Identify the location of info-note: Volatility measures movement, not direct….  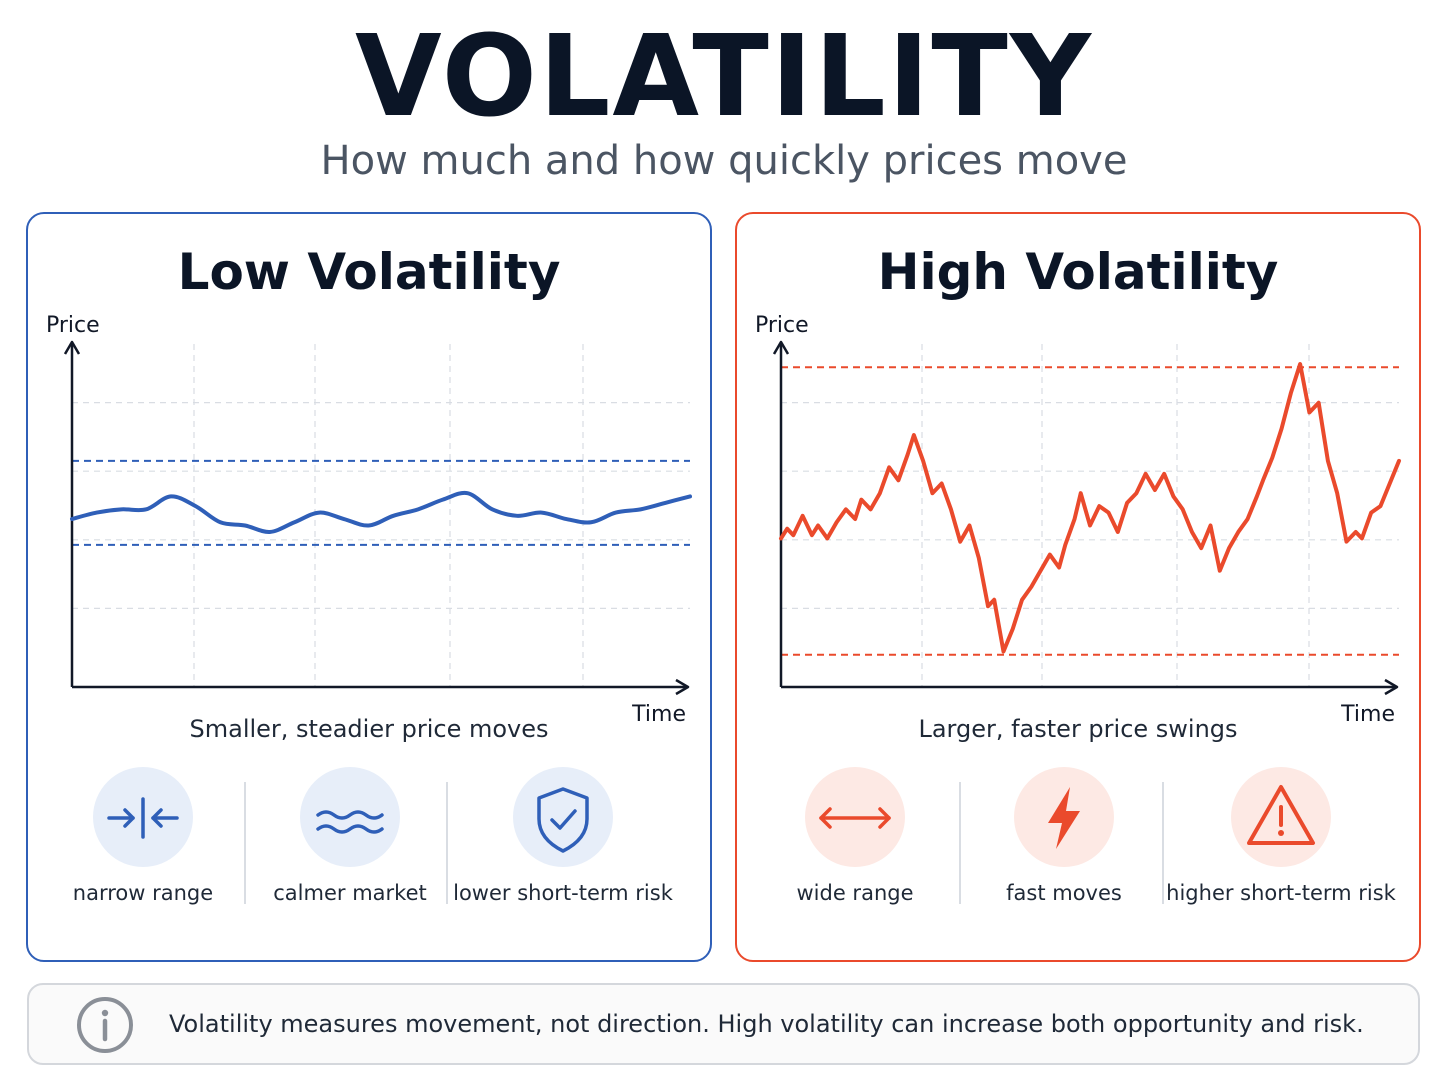
(723, 1024).